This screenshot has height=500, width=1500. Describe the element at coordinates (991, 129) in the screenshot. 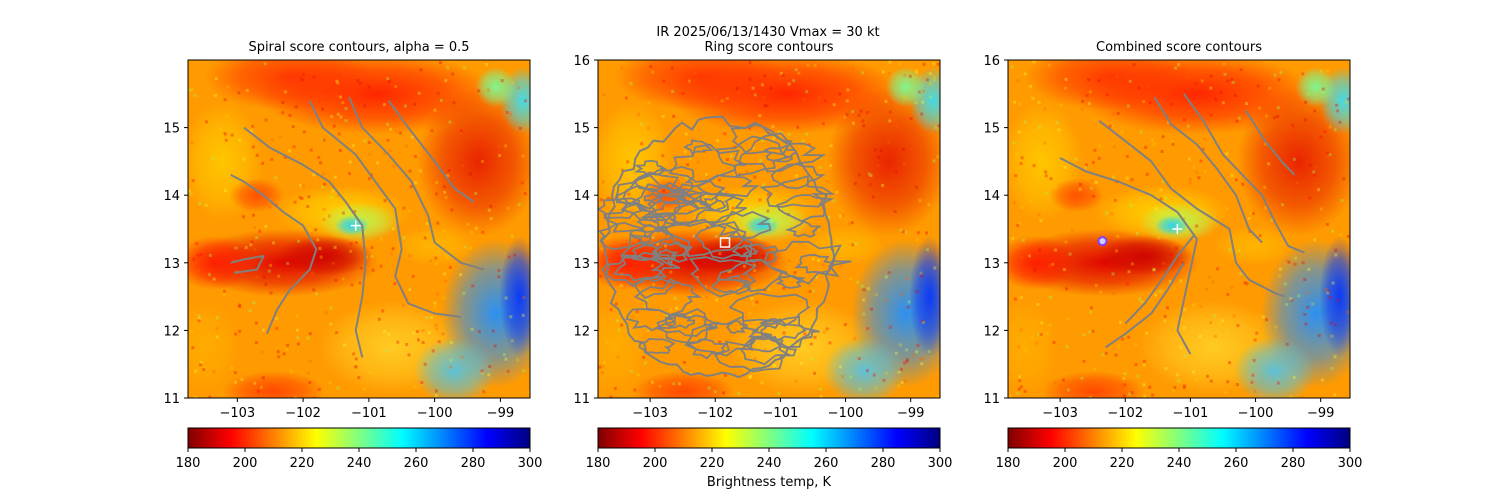

I see `y-tick-label: 15` at that location.